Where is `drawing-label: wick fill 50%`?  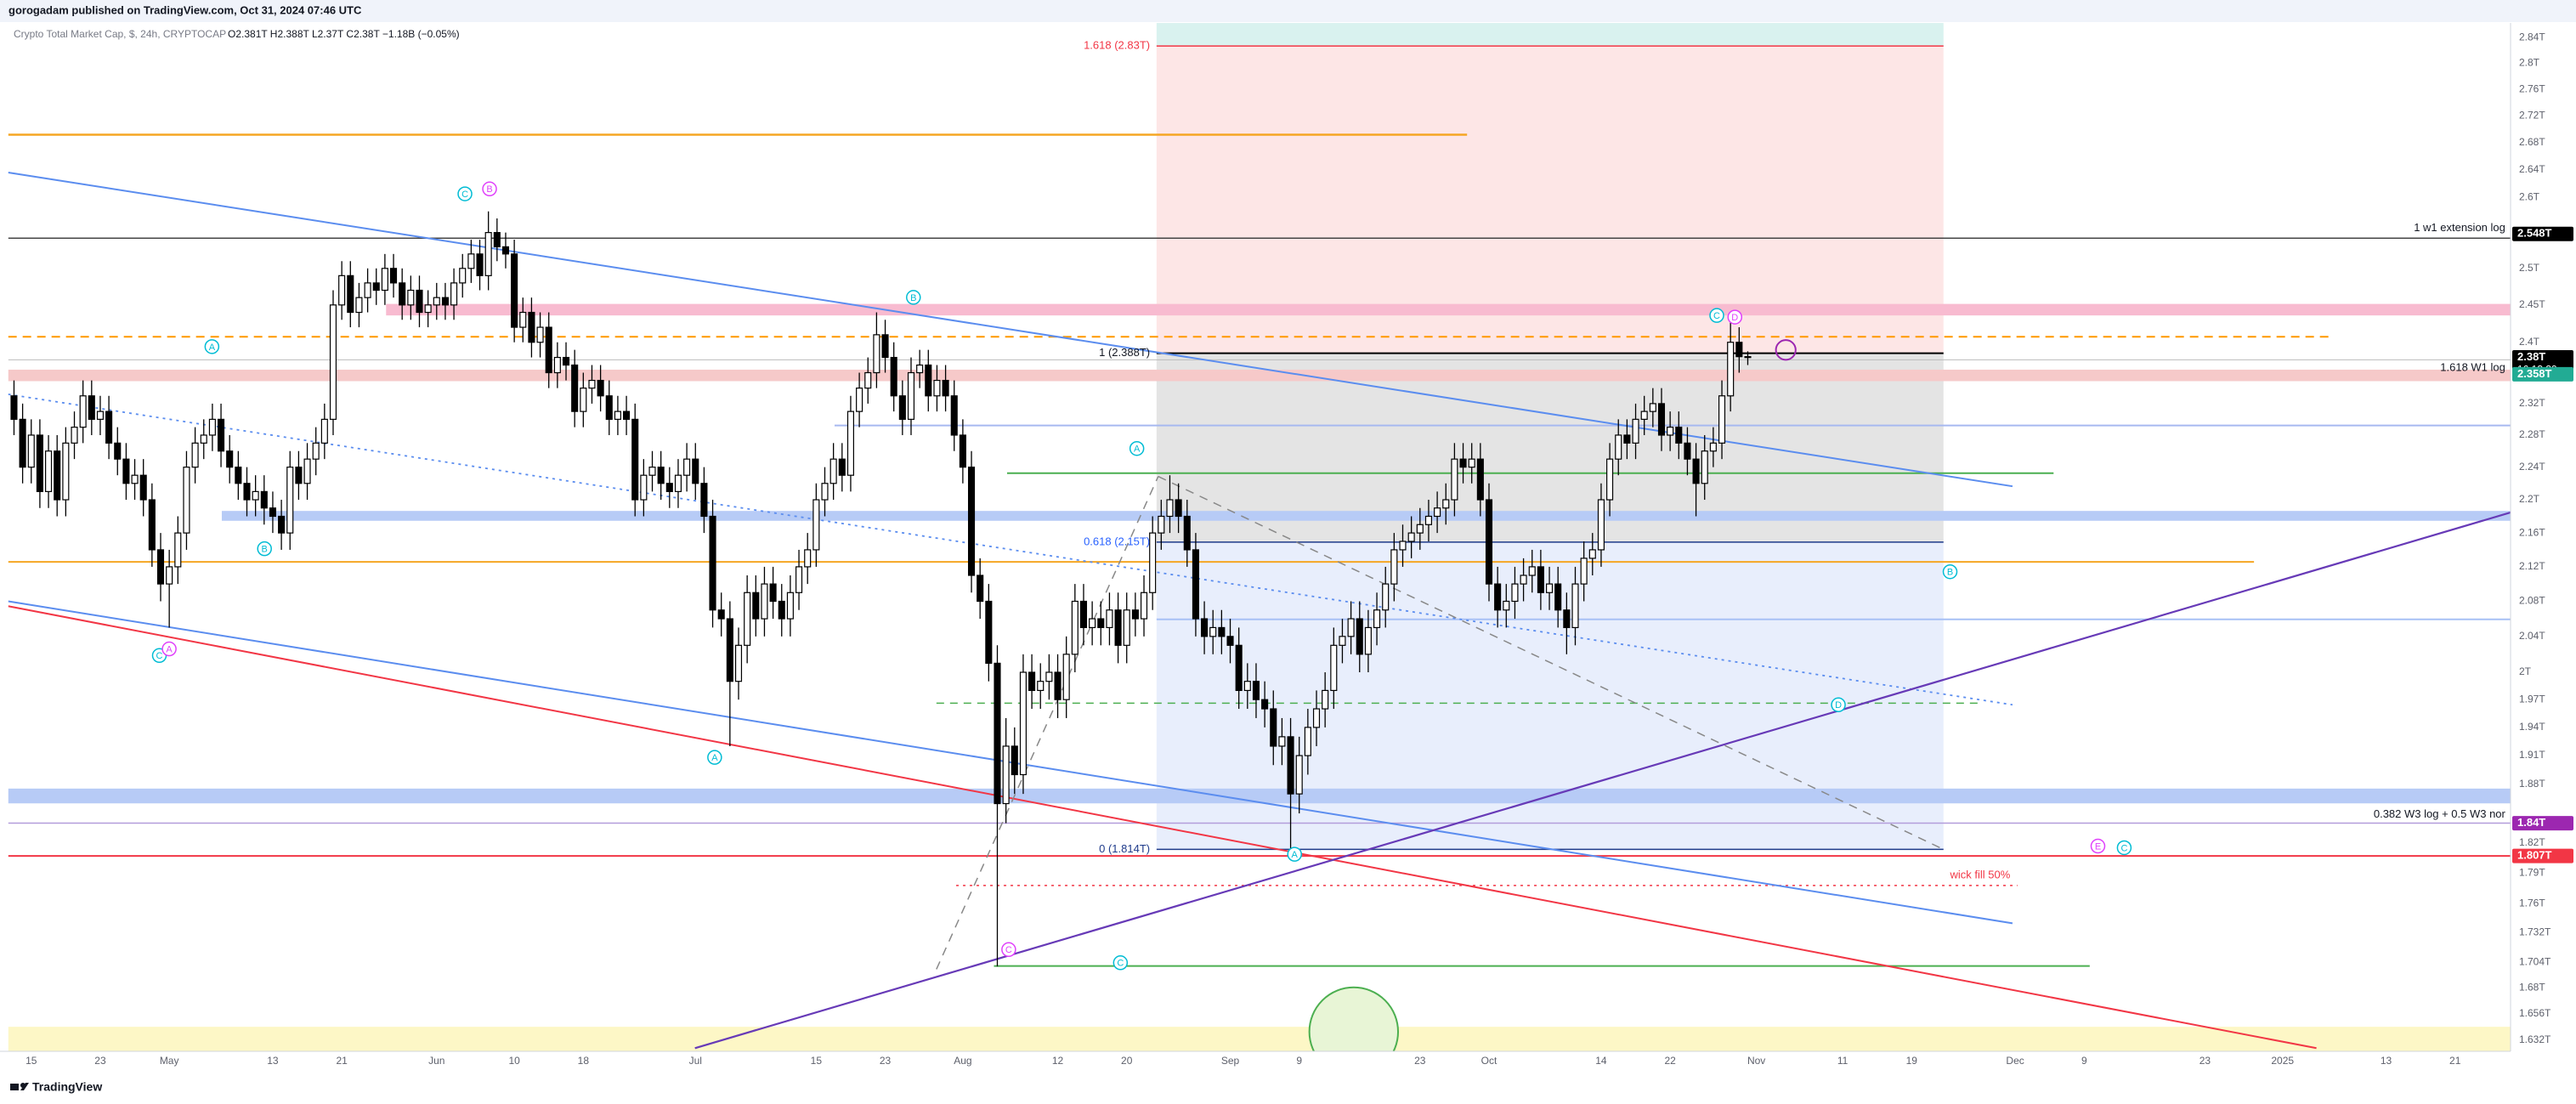
drawing-label: wick fill 50% is located at coordinates (1980, 875).